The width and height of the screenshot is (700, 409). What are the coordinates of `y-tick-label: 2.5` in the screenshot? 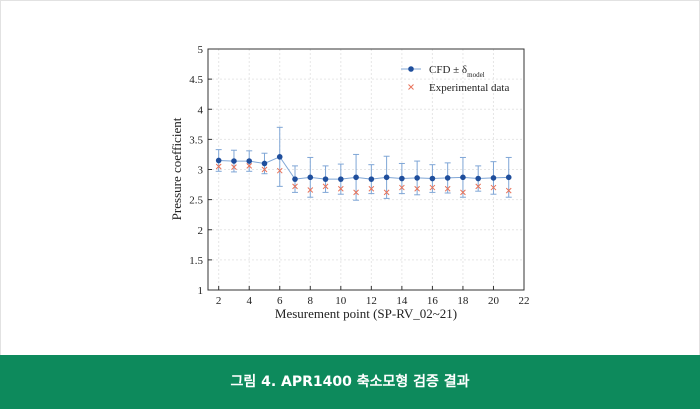 It's located at (196, 201).